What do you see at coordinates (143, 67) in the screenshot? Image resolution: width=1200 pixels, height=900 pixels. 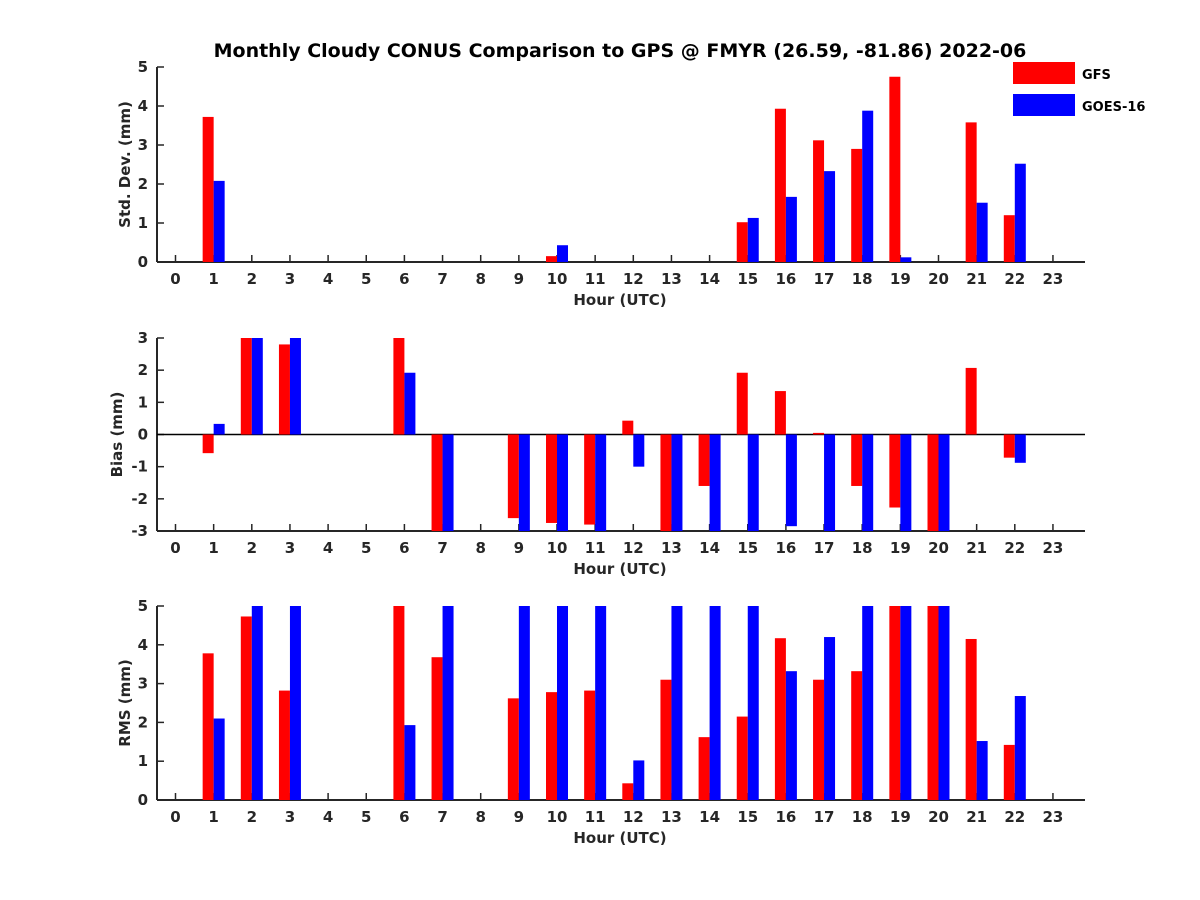 I see `y-tick-label: 5` at bounding box center [143, 67].